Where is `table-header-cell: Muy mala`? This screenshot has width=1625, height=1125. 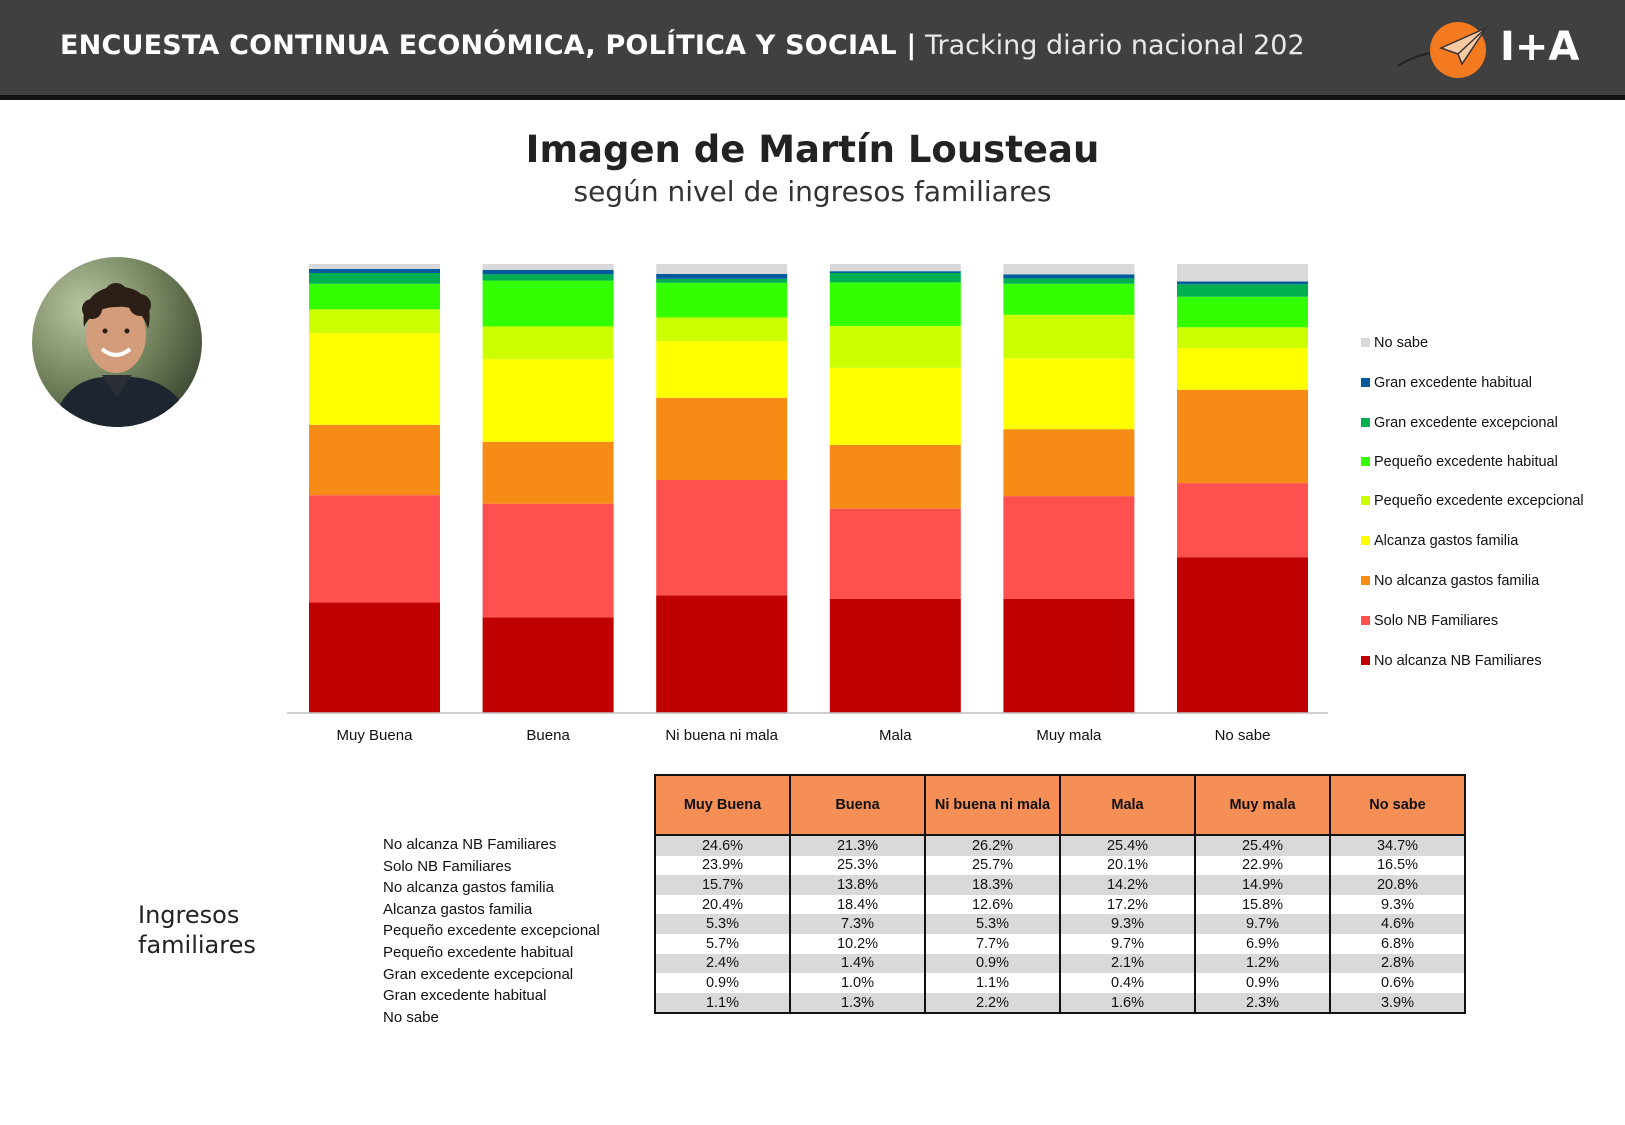 table-header-cell: Muy mala is located at coordinates (1262, 805).